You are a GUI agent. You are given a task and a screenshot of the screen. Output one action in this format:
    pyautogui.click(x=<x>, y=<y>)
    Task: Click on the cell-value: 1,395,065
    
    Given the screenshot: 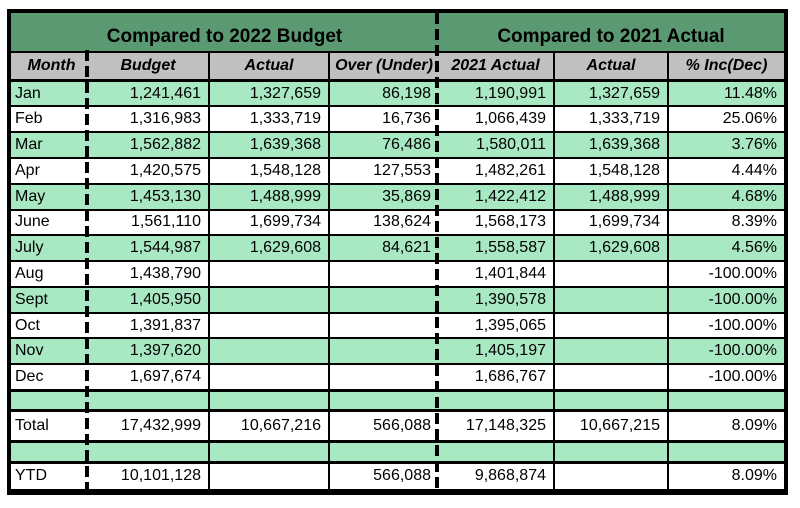 What is the action you would take?
    pyautogui.click(x=496, y=325)
    